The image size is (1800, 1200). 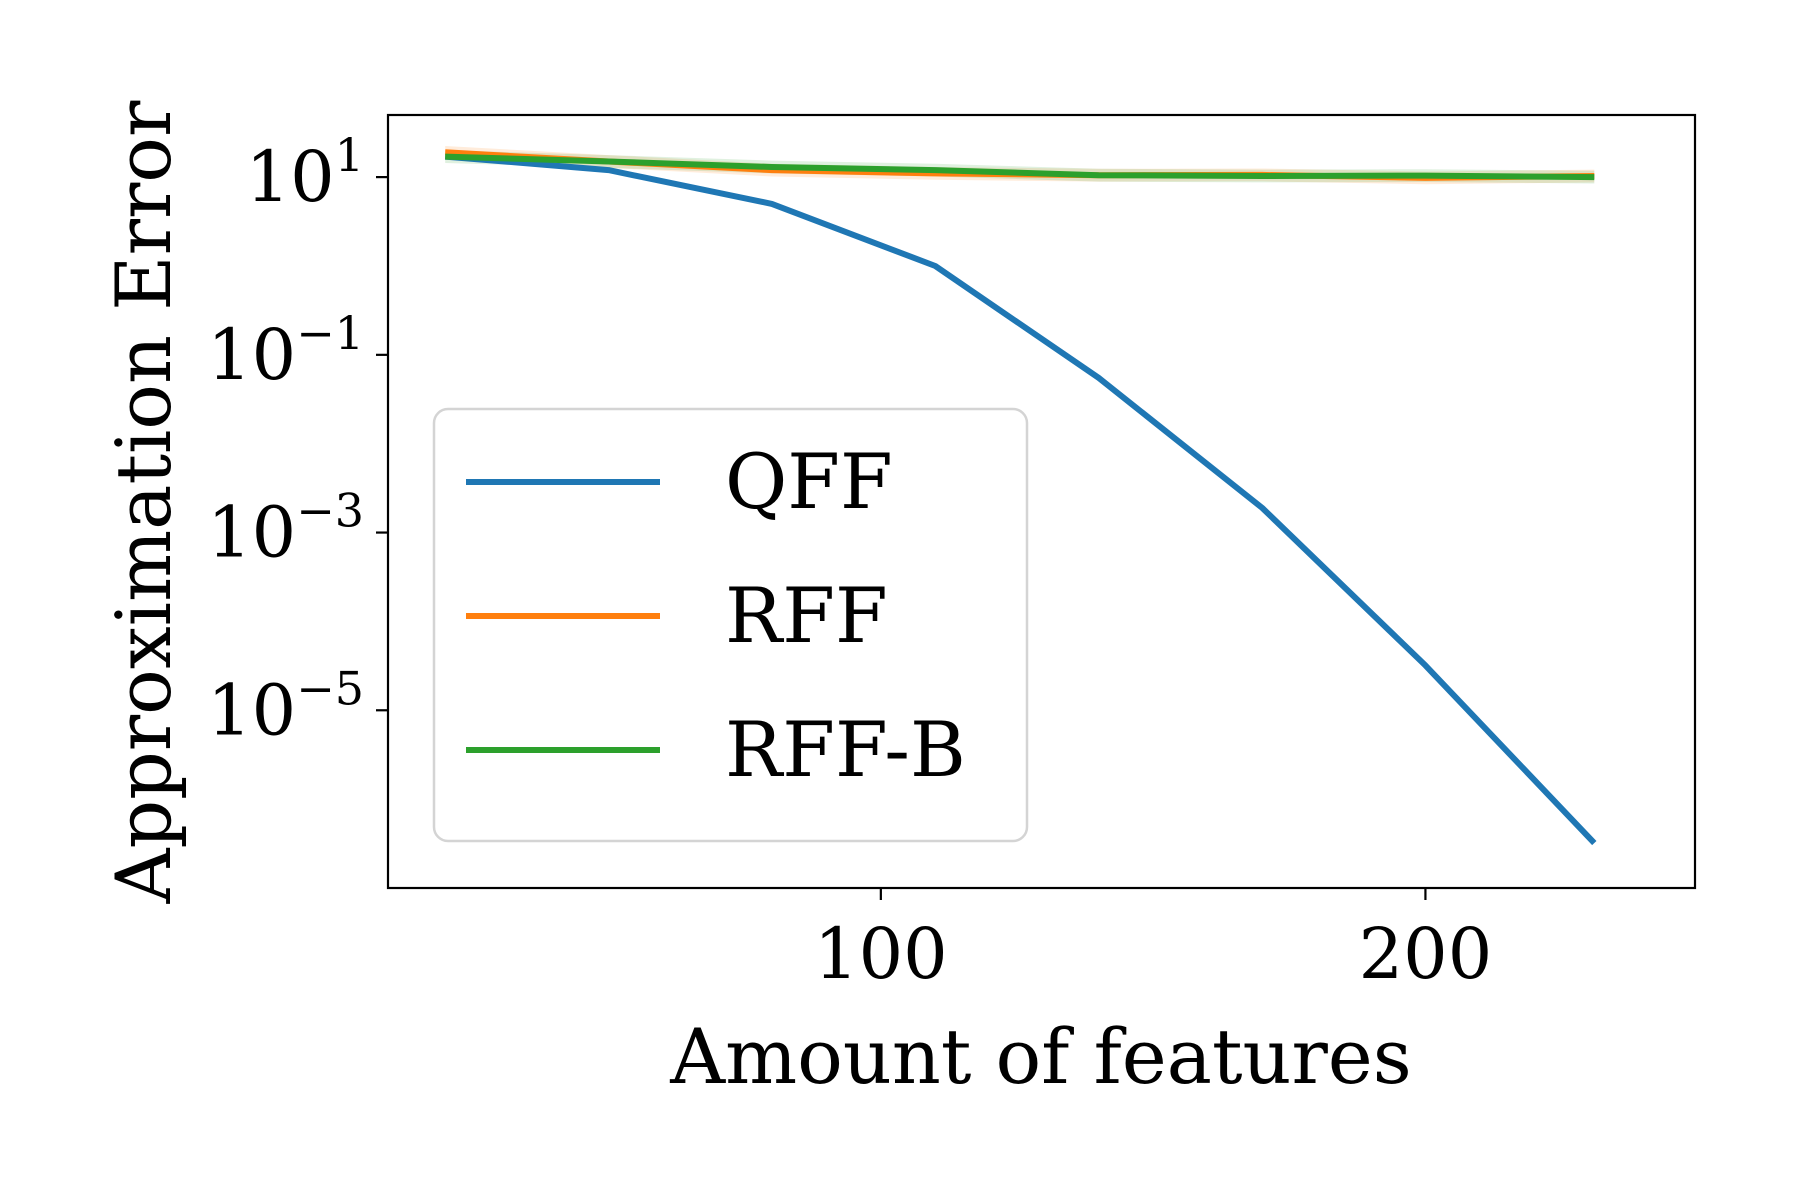 I want to click on legend-label-rff: RFF, so click(x=806, y=615).